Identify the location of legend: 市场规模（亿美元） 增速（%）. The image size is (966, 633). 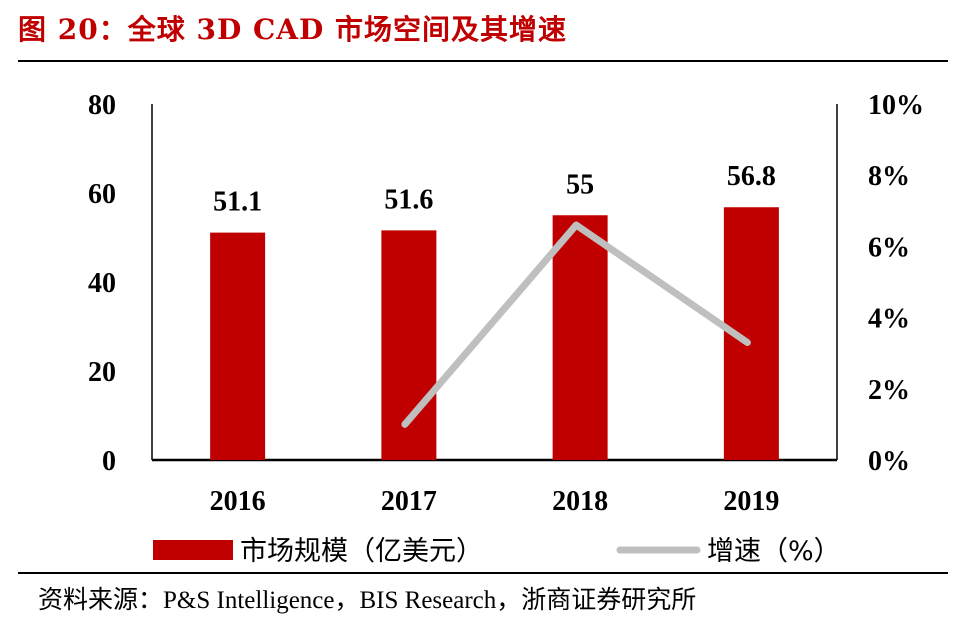
(497, 551).